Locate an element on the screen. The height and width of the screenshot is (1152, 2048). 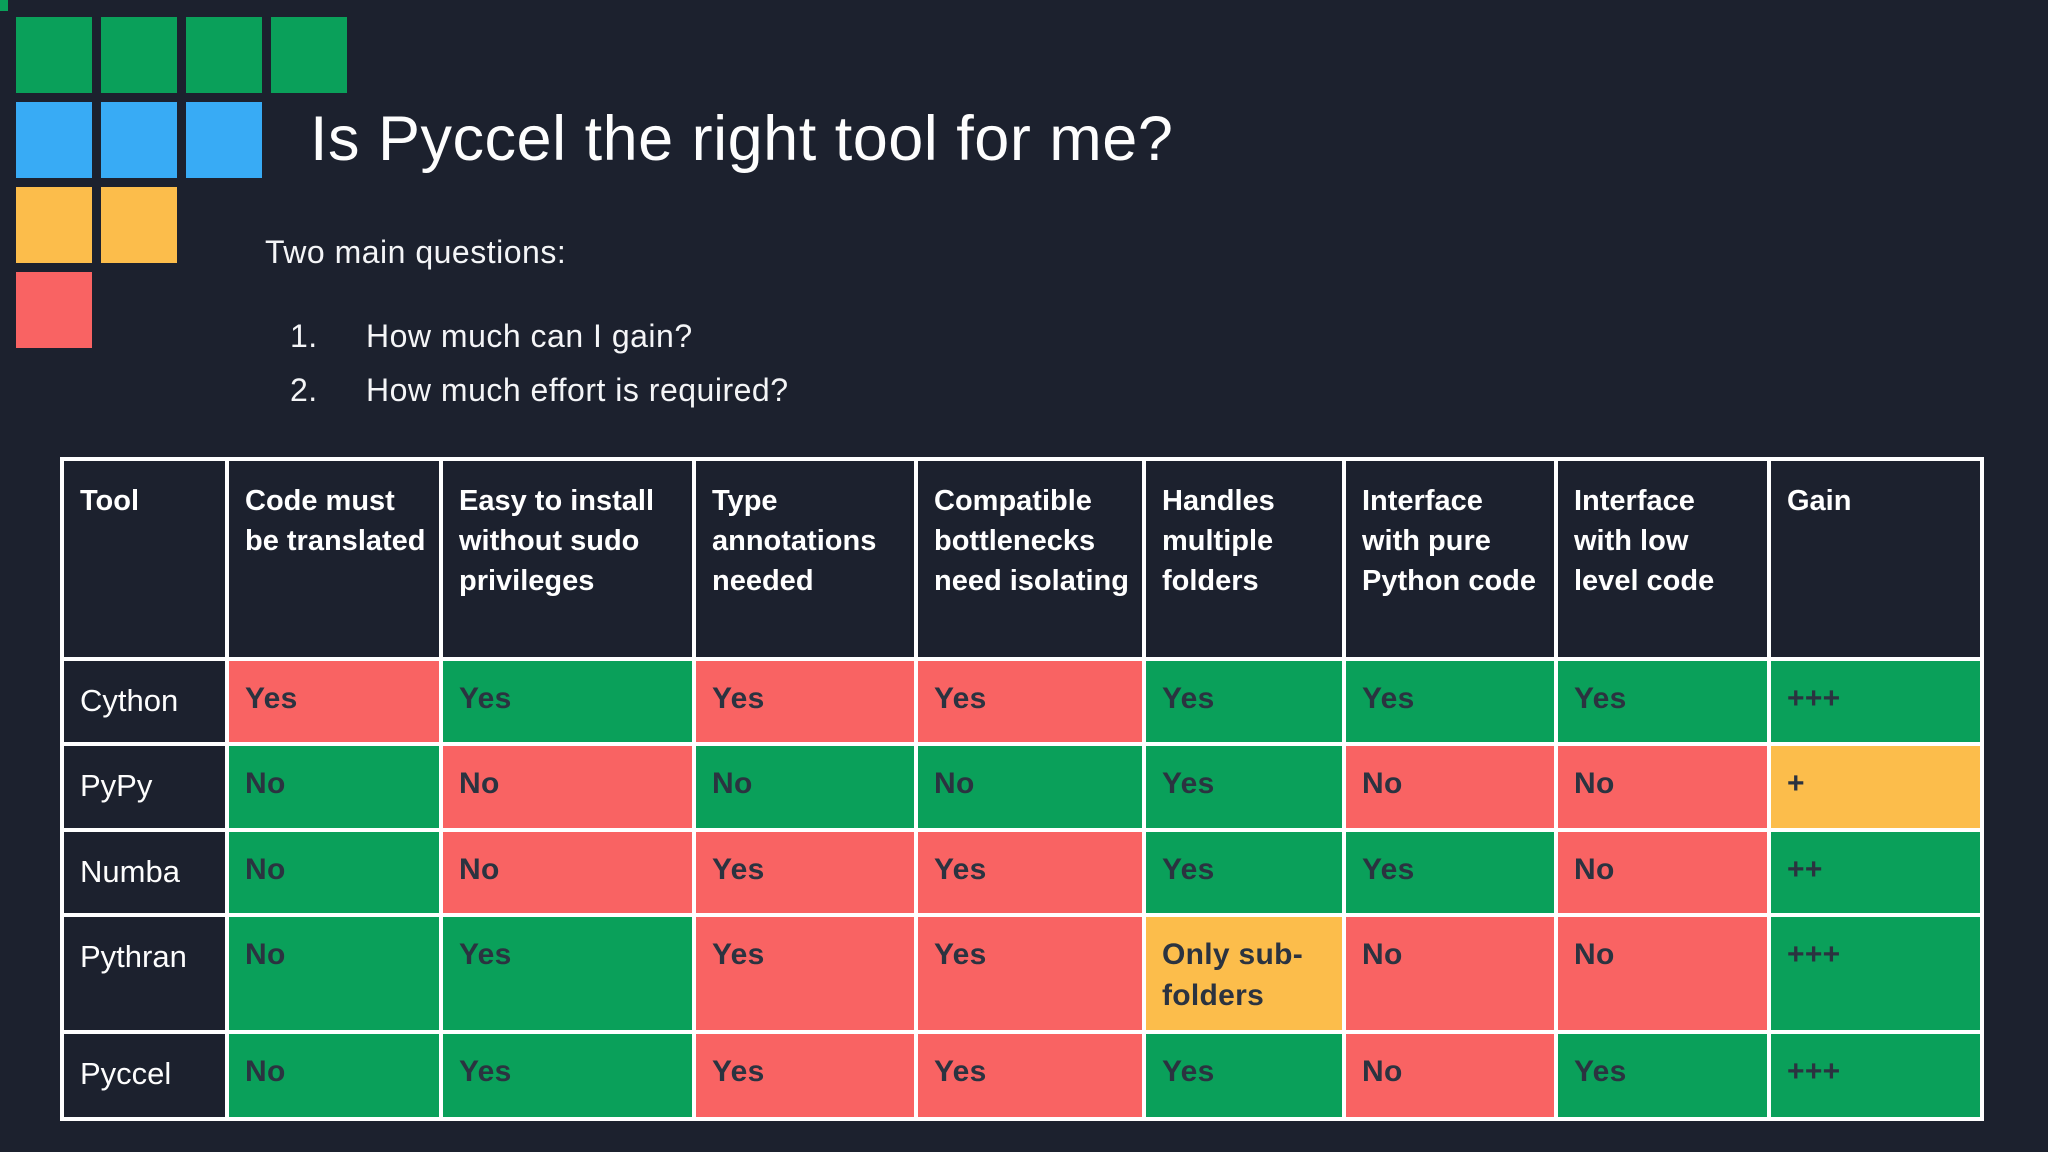
value-cell: ++ is located at coordinates (1875, 872).